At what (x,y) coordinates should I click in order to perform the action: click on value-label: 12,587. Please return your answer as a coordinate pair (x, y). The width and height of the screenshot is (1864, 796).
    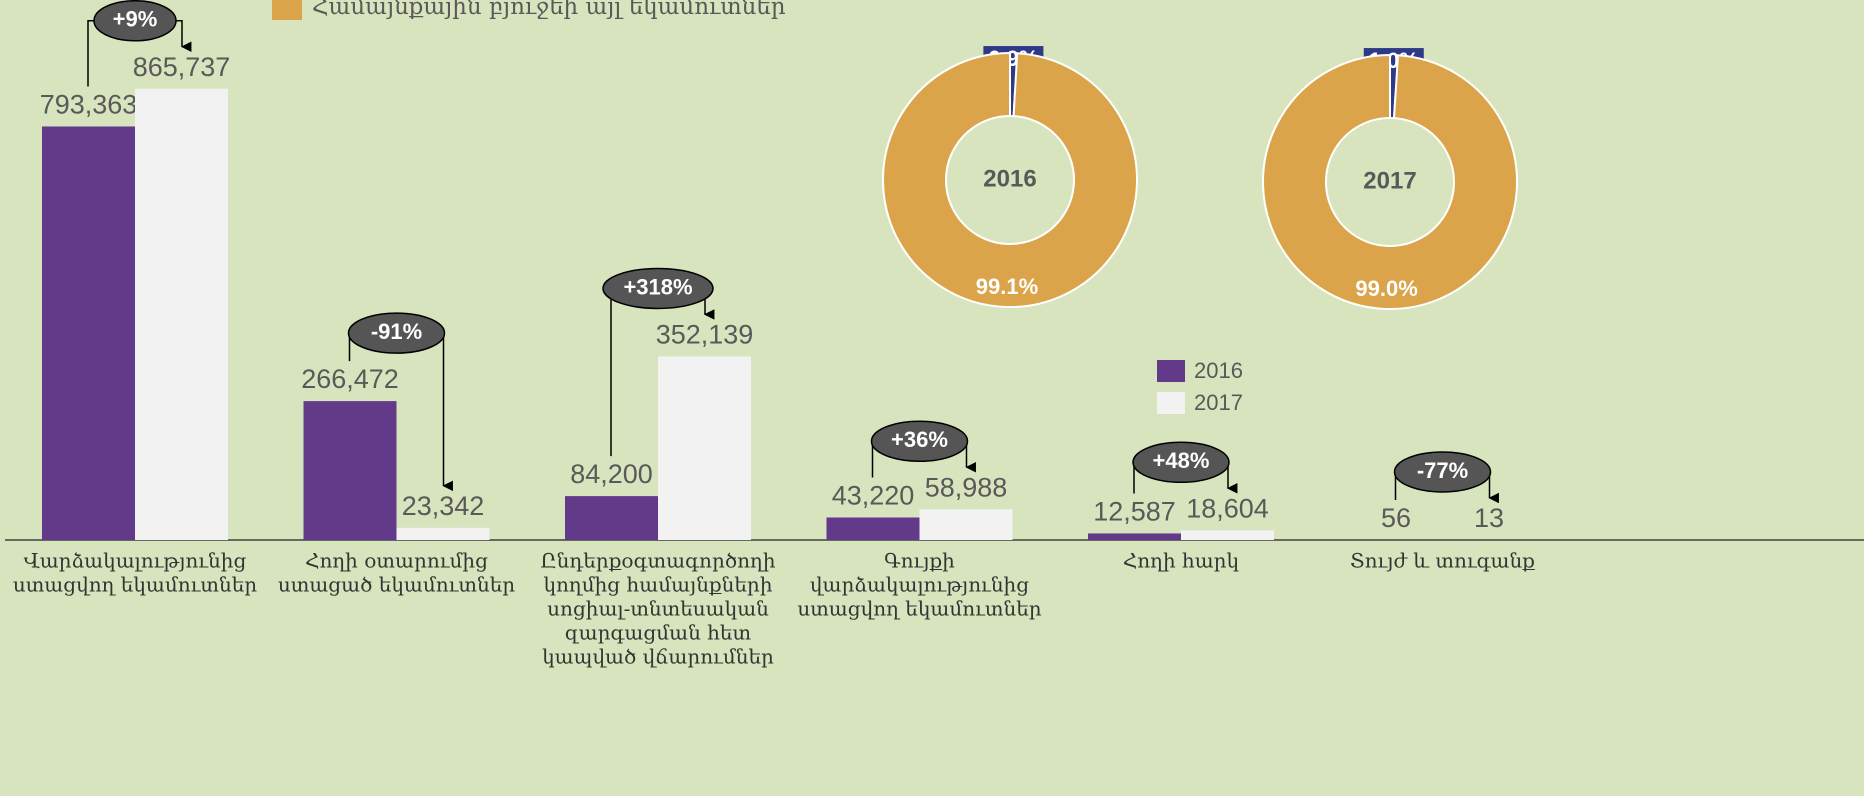
    Looking at the image, I should click on (1134, 512).